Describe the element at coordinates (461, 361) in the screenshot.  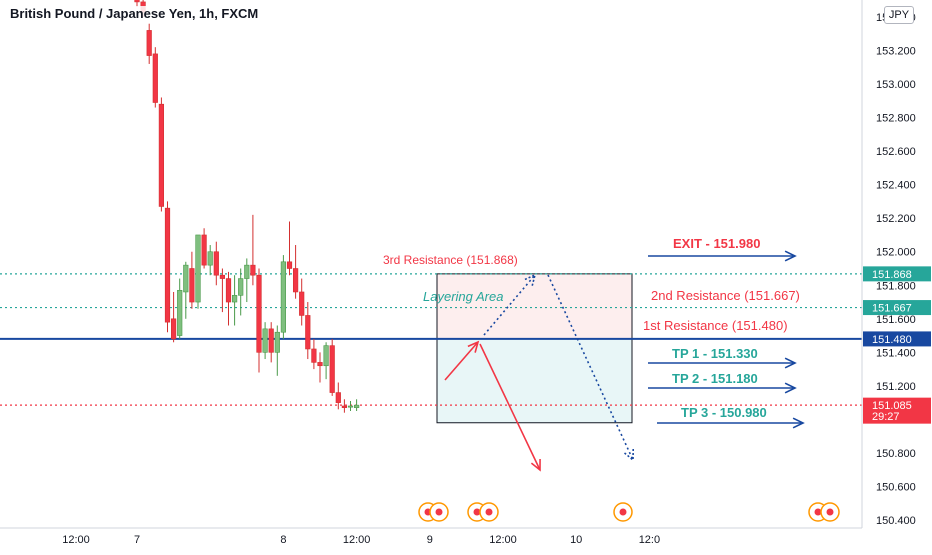
I see `red-up-arrow` at that location.